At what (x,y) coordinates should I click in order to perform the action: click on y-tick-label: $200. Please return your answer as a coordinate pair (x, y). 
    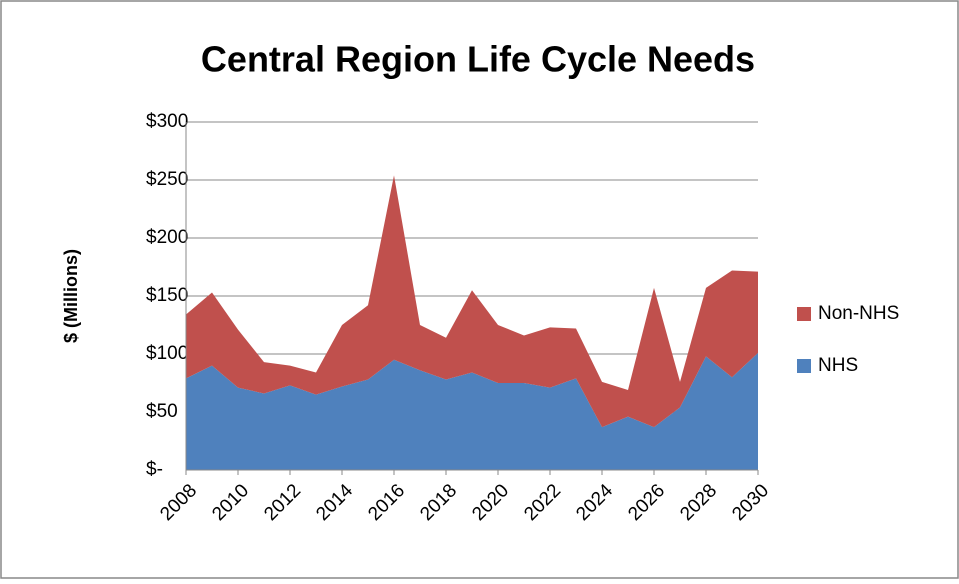
    Looking at the image, I should click on (167, 237).